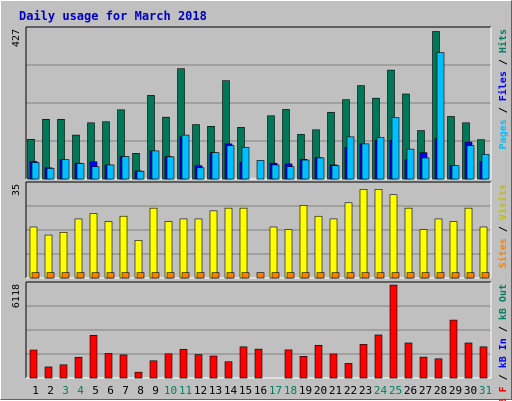 This screenshot has height=401, width=512. Describe the element at coordinates (170, 390) in the screenshot. I see `x-tick-label: 10` at that location.